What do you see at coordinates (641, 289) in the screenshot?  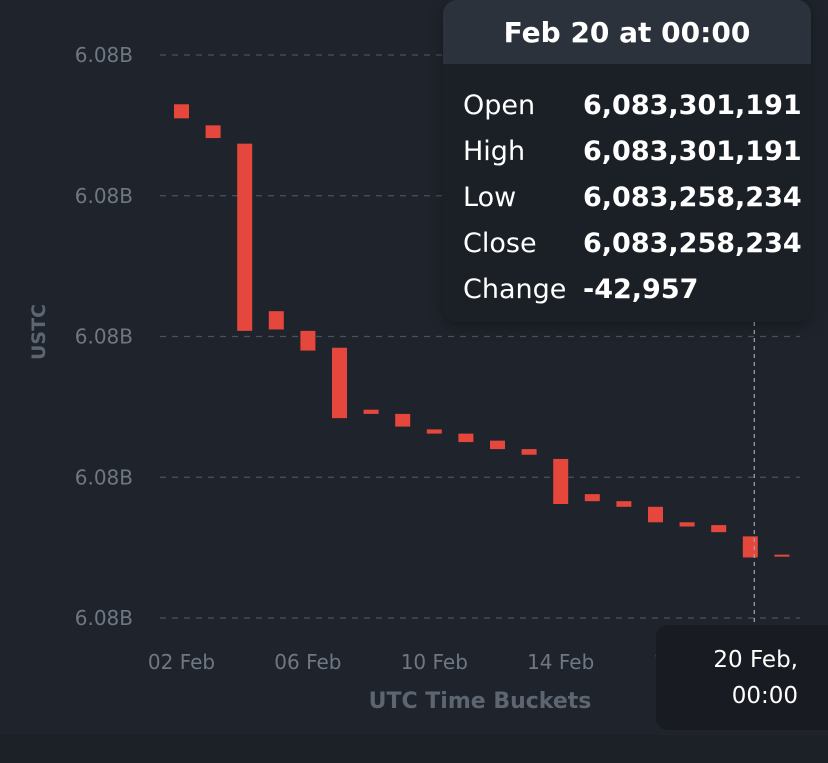 I see `tooltip-value: -42,957` at bounding box center [641, 289].